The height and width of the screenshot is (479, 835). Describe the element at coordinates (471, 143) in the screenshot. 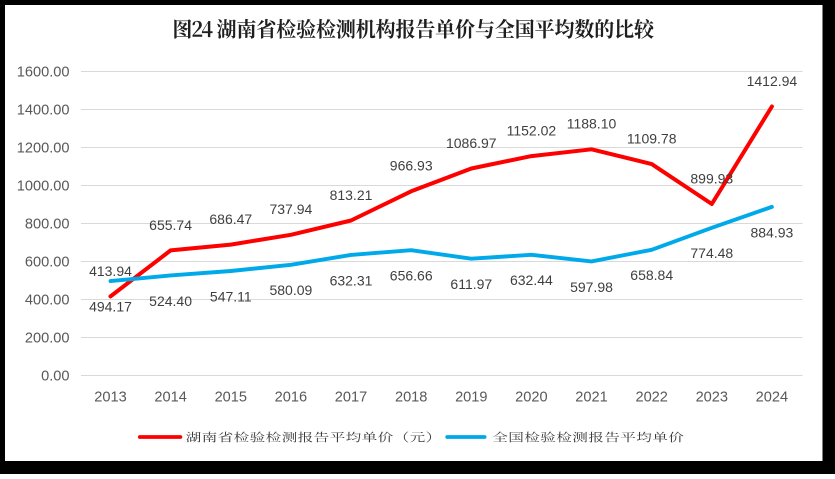

I see `svg-text: 1086.97` at that location.